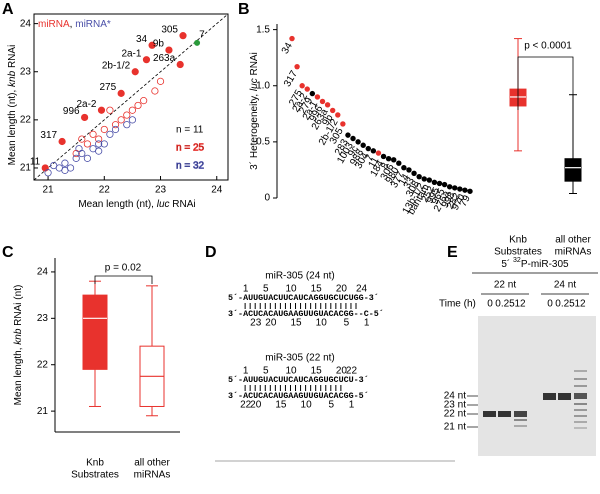  What do you see at coordinates (573, 252) in the screenshot?
I see `box-category-label: miRNAs` at bounding box center [573, 252].